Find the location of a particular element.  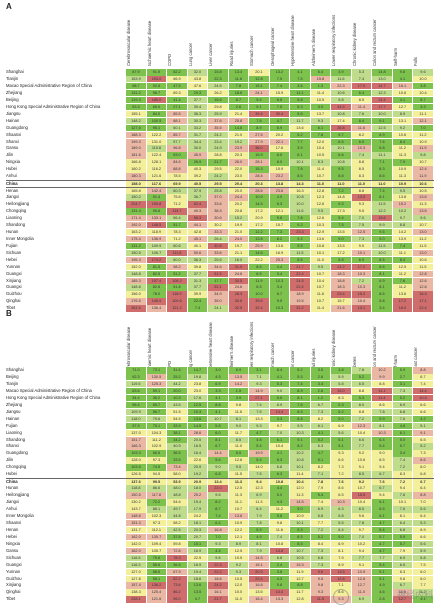

table-cell: 121.6 is located at coordinates (156, 176).